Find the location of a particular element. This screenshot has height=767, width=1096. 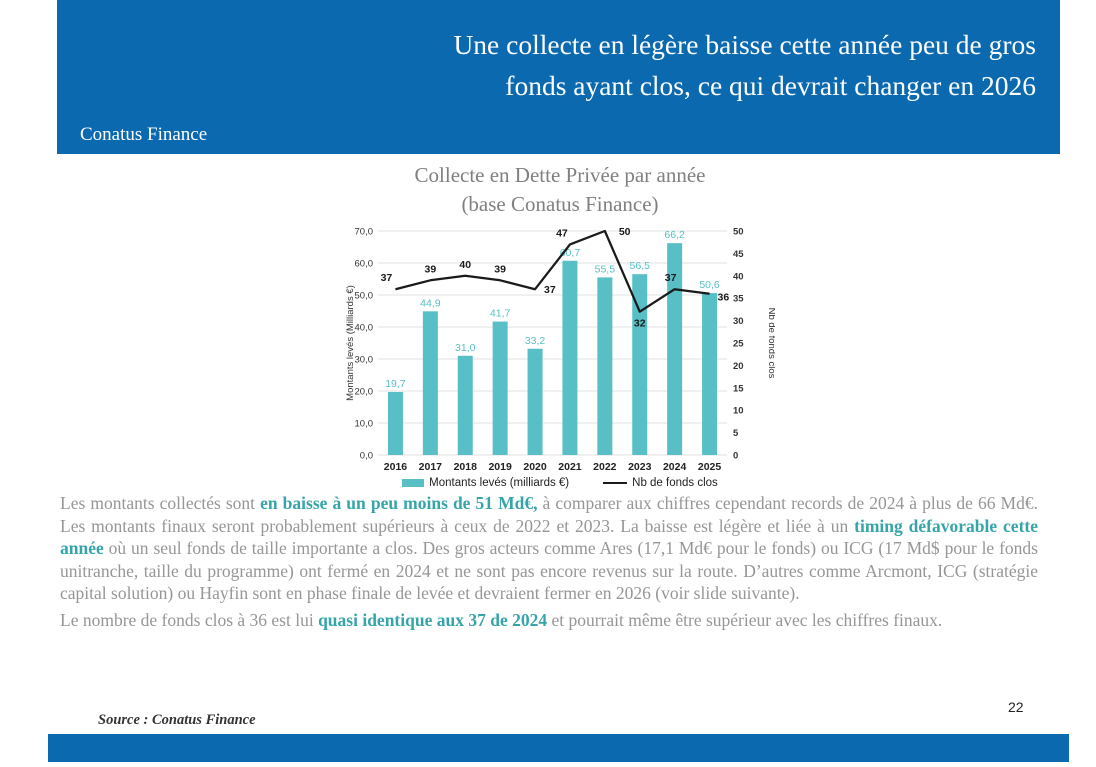

svg-text: 20 is located at coordinates (738, 366).